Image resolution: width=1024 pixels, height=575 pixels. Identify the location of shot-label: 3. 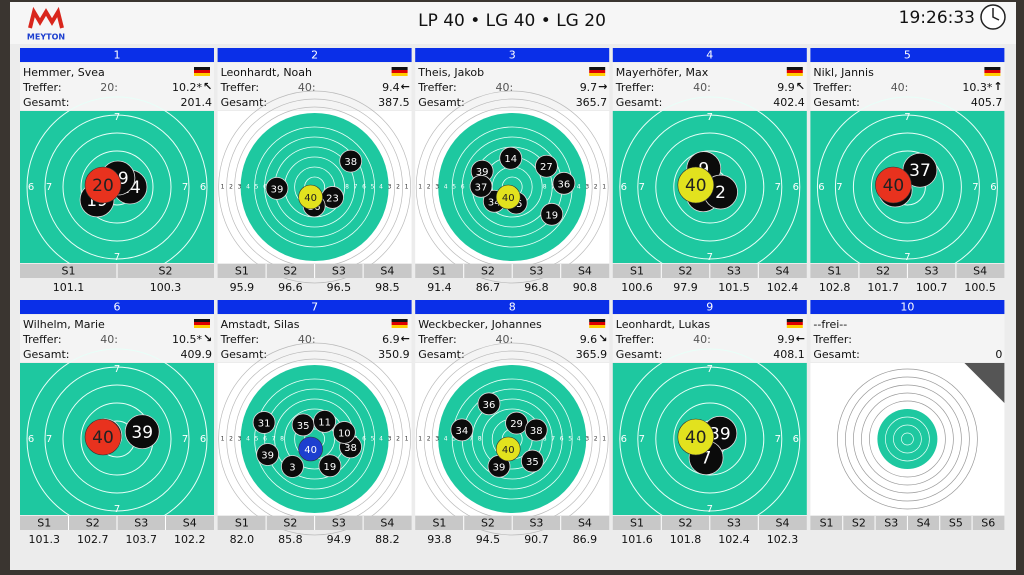
(292, 467).